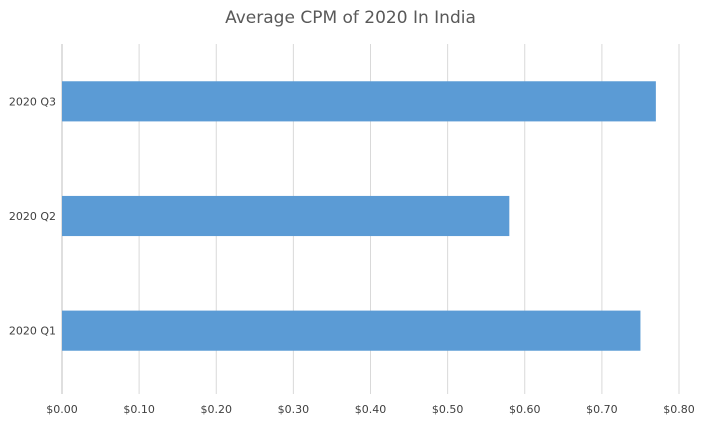 The image size is (701, 421). Describe the element at coordinates (62, 409) in the screenshot. I see `x-tick-label: $0.00` at that location.